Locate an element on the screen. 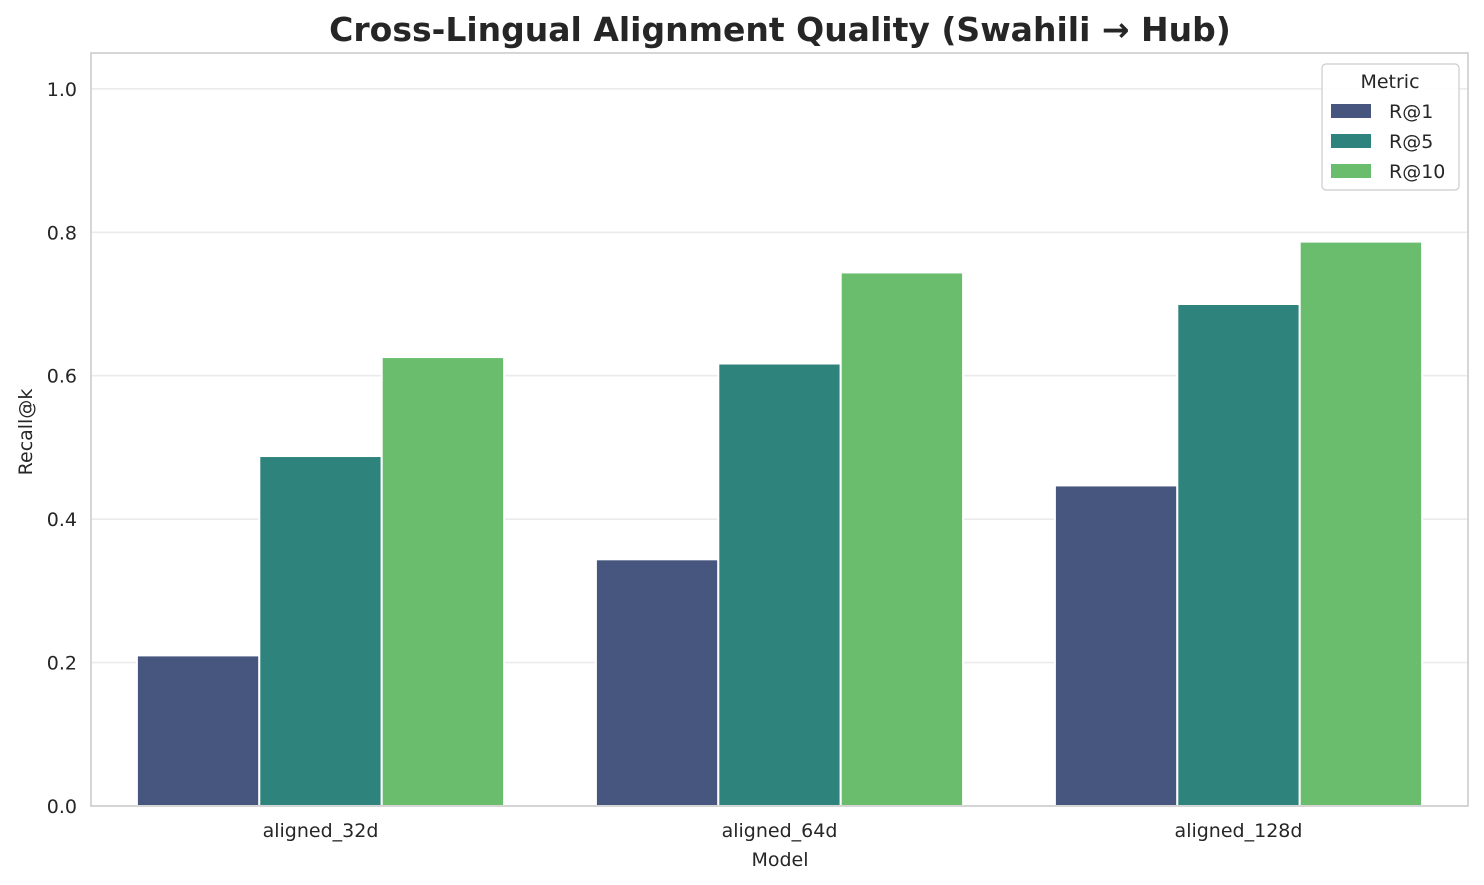  legend-items: R@1 R@5 R@10 is located at coordinates (1388, 142).